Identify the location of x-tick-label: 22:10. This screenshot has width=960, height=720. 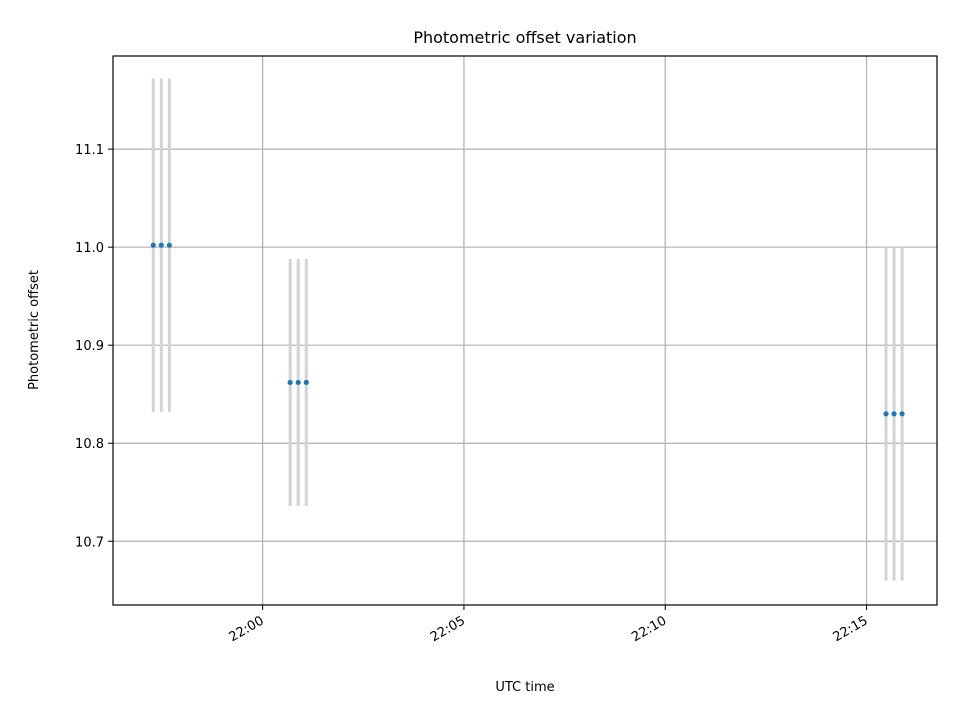
(649, 629).